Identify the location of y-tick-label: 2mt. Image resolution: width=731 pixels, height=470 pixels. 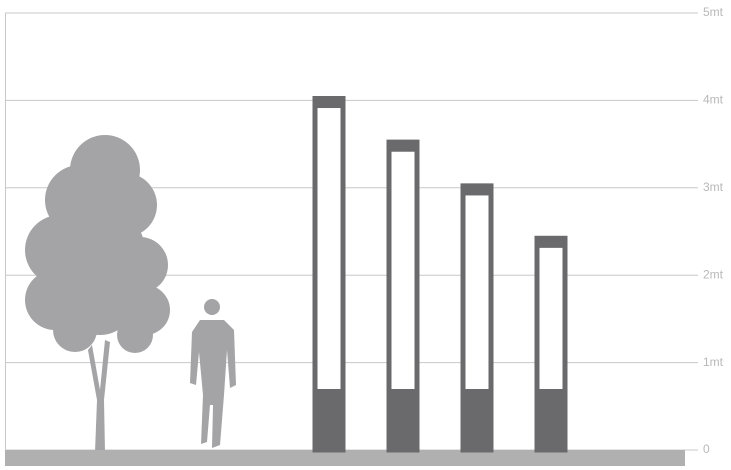
(713, 274).